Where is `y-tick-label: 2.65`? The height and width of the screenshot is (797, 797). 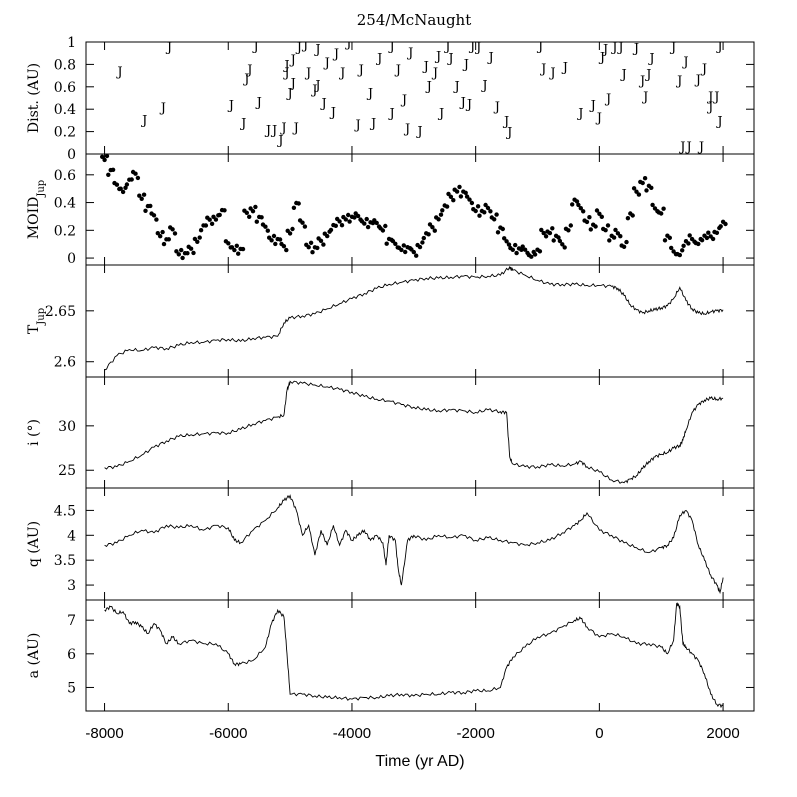 y-tick-label: 2.65 is located at coordinates (60, 312).